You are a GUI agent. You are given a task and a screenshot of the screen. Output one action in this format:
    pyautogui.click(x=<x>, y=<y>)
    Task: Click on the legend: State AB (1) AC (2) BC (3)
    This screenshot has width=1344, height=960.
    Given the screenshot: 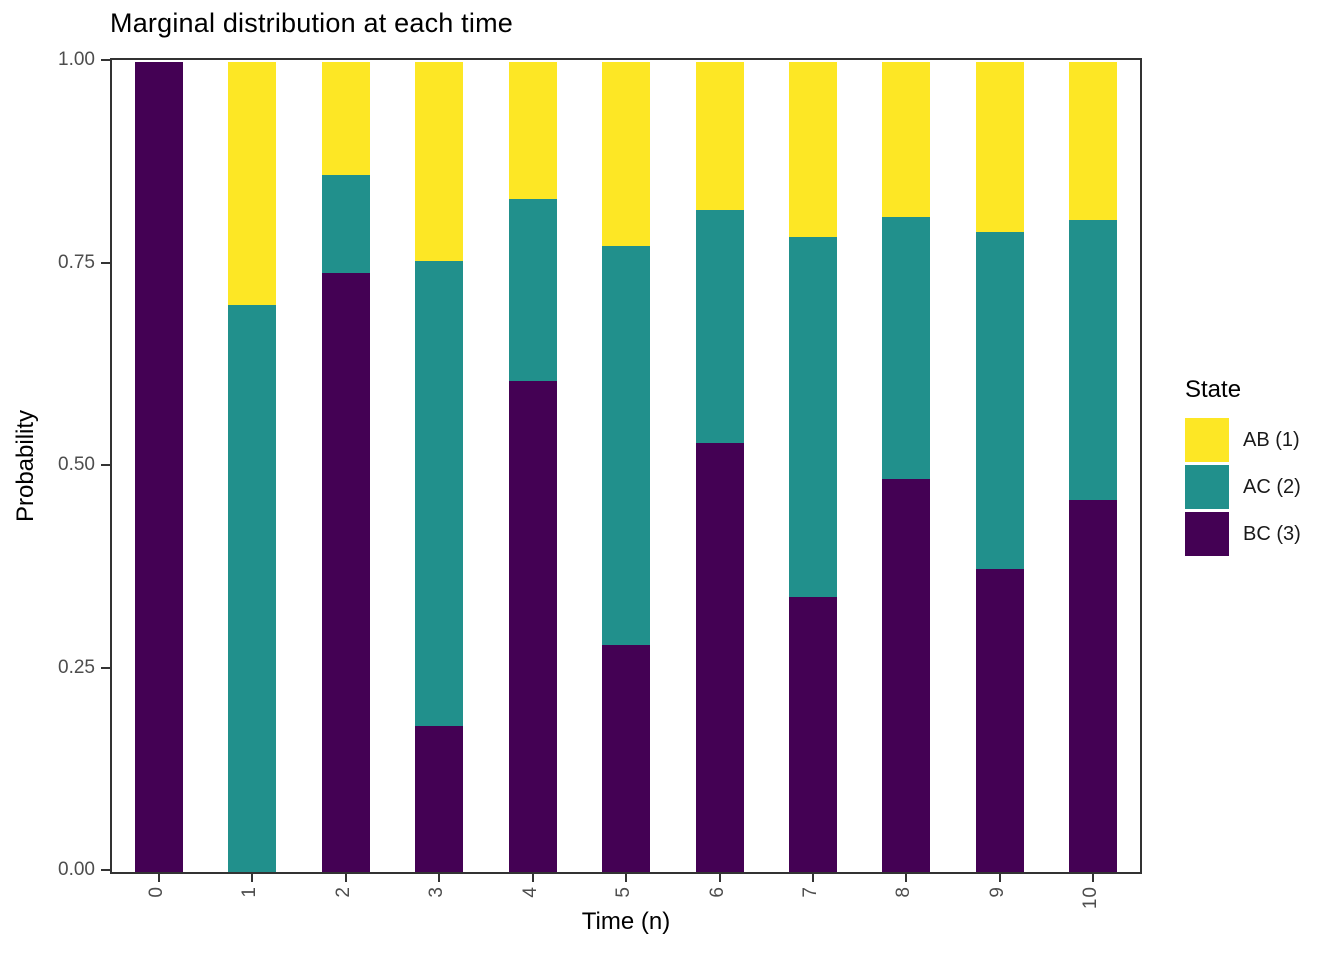 What is the action you would take?
    pyautogui.click(x=1264, y=467)
    